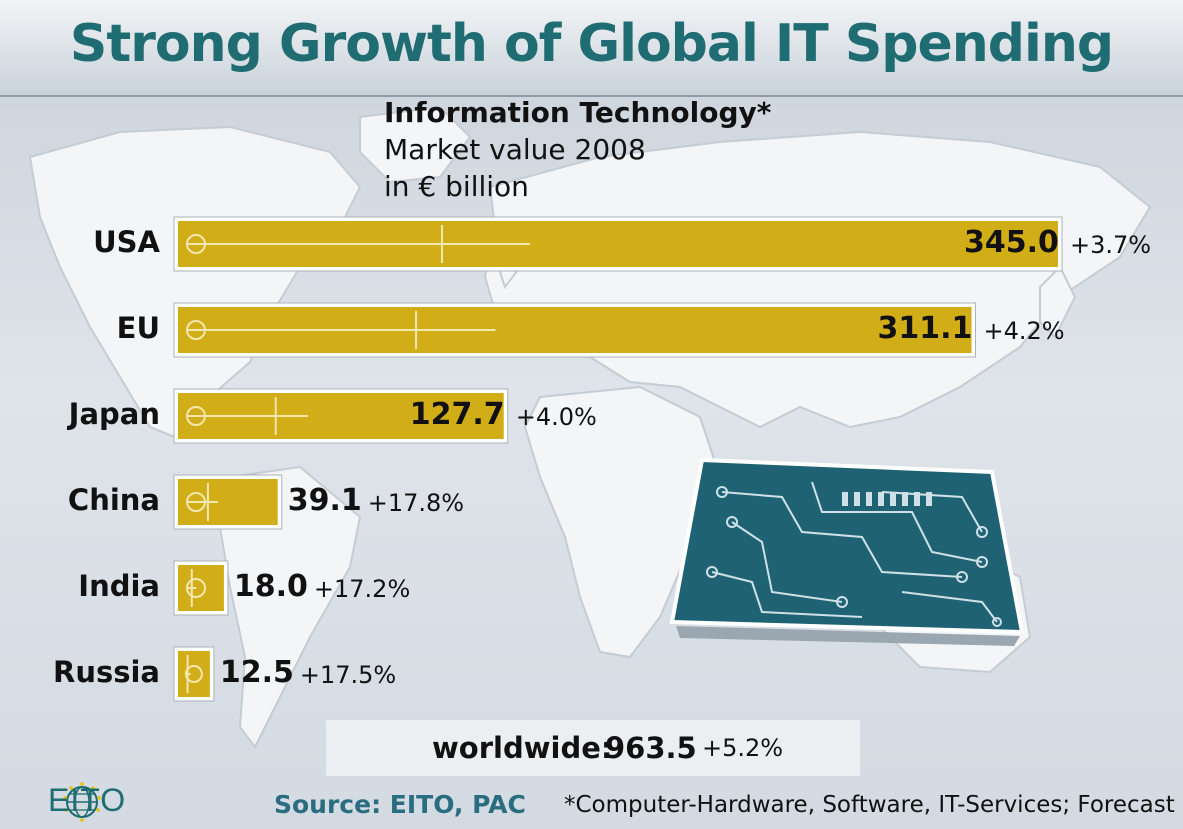 This screenshot has height=829, width=1183. What do you see at coordinates (457, 414) in the screenshot?
I see `value-label: 127.7` at bounding box center [457, 414].